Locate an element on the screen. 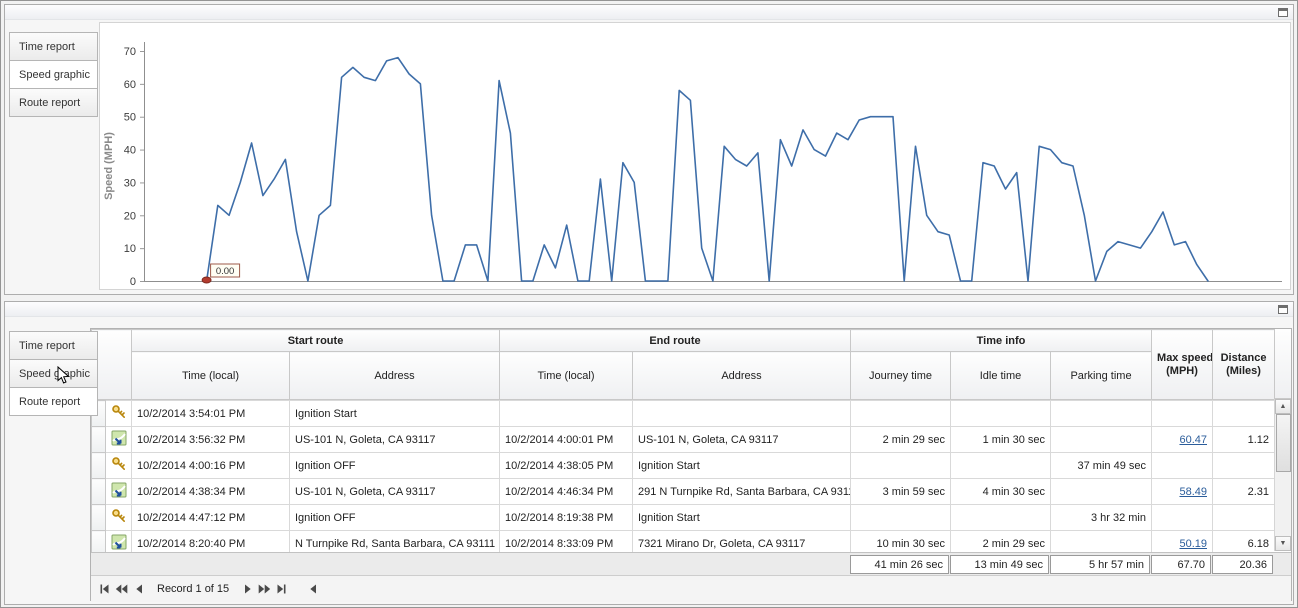 The width and height of the screenshot is (1298, 608). end-time-cell: 10/2/2014 4:38:05 PM is located at coordinates (566, 465).